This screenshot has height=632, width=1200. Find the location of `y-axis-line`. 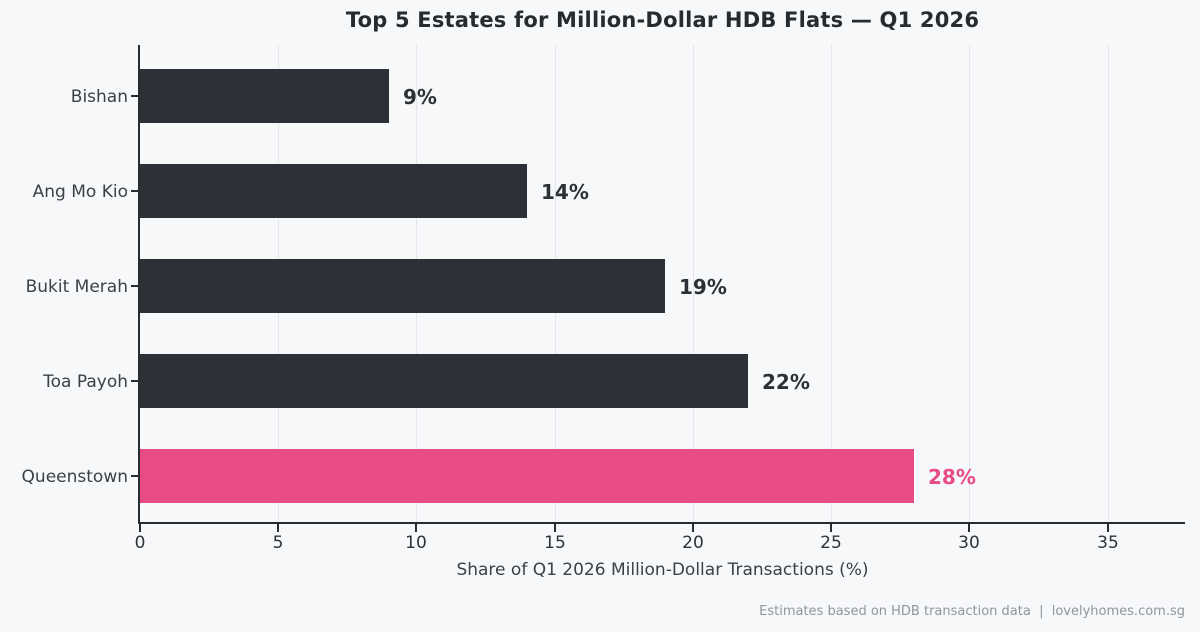

y-axis-line is located at coordinates (139, 284).